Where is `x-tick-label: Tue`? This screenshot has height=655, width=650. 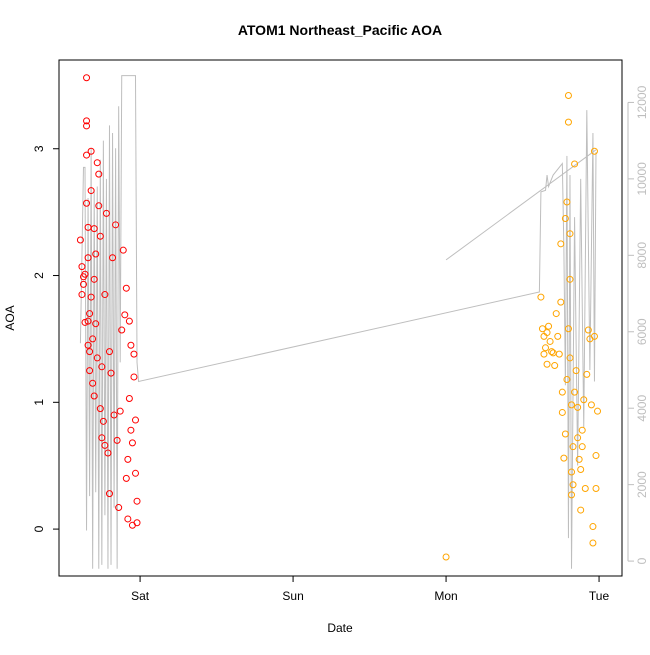
x-tick-label: Tue is located at coordinates (599, 596).